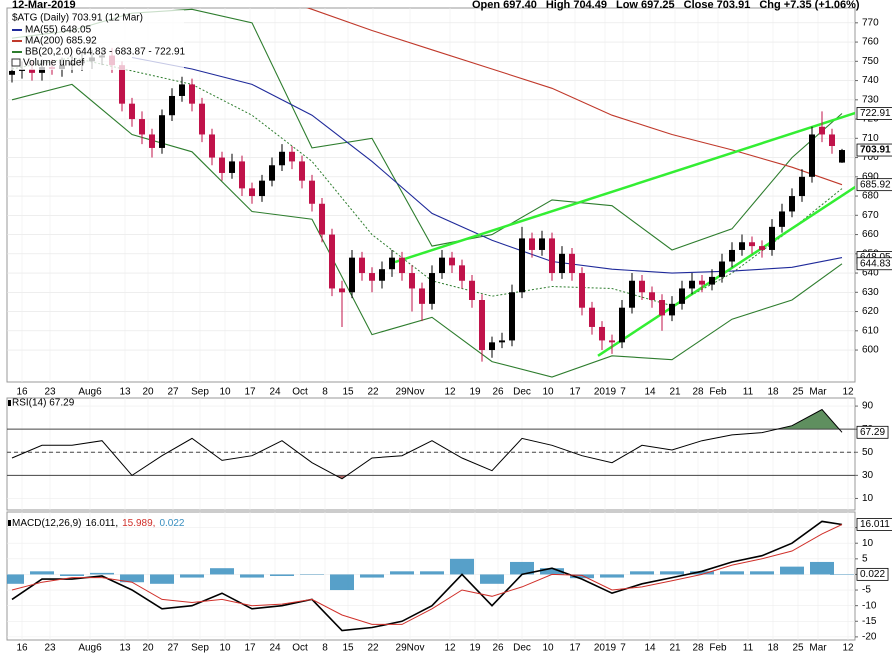 This screenshot has width=892, height=655. Describe the element at coordinates (870, 234) in the screenshot. I see `y-tick-label: 660` at that location.